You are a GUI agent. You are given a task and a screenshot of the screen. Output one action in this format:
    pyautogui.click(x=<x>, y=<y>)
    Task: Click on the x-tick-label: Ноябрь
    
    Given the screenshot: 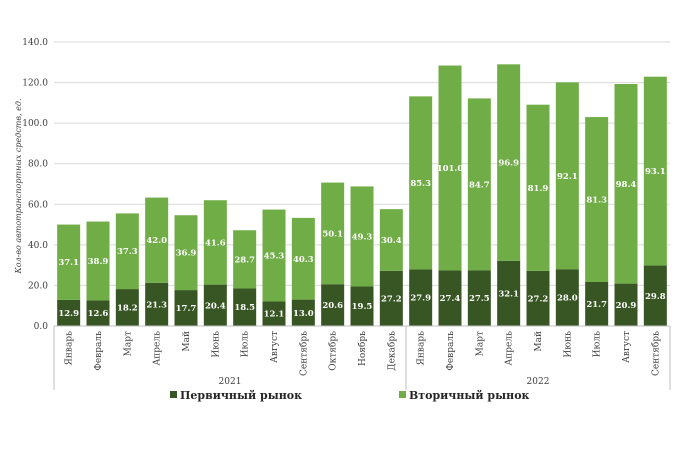 What is the action you would take?
    pyautogui.click(x=362, y=348)
    